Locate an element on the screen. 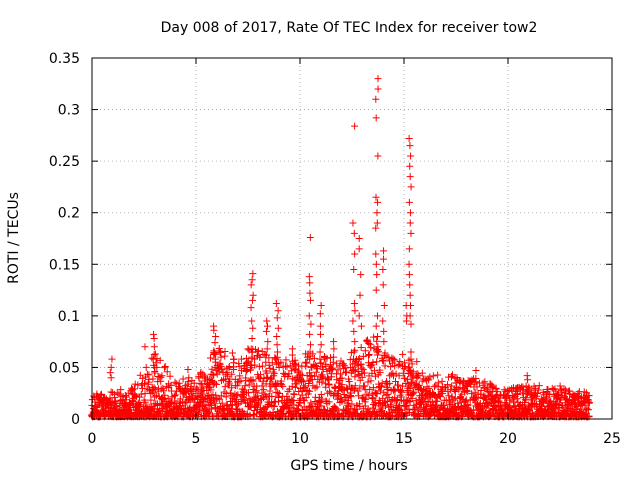  y-axis-label: ROTI / TECUs is located at coordinates (14, 238).